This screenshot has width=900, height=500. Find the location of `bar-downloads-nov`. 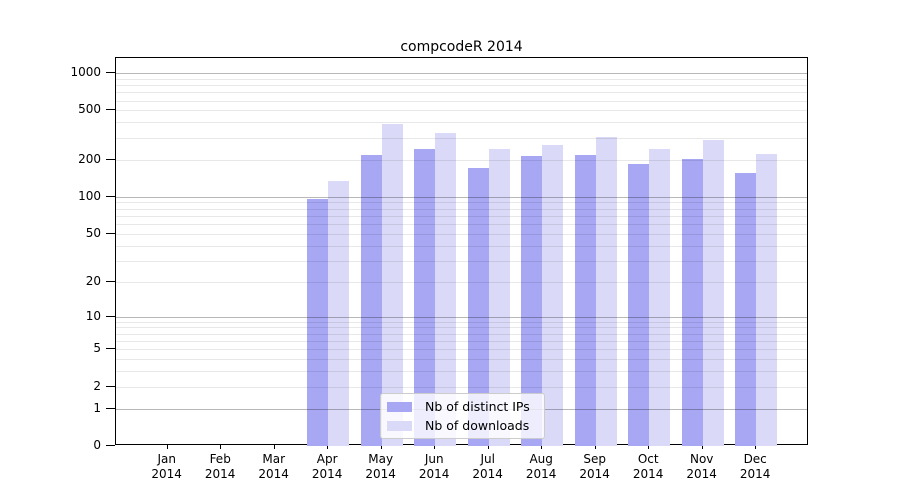

bar-downloads-nov is located at coordinates (713, 292).